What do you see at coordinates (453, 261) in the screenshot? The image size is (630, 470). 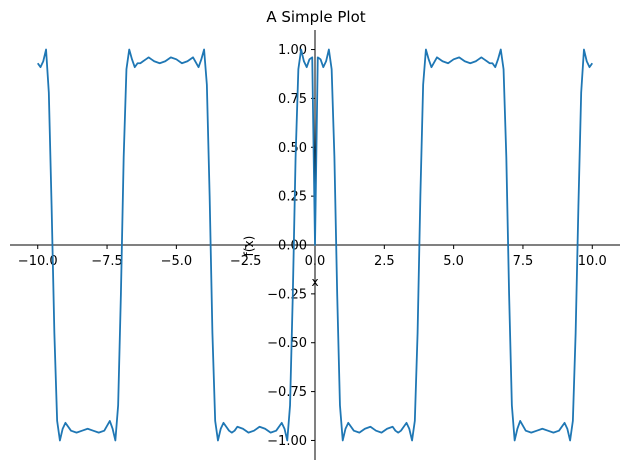 I see `x-tick-label: 5.0` at bounding box center [453, 261].